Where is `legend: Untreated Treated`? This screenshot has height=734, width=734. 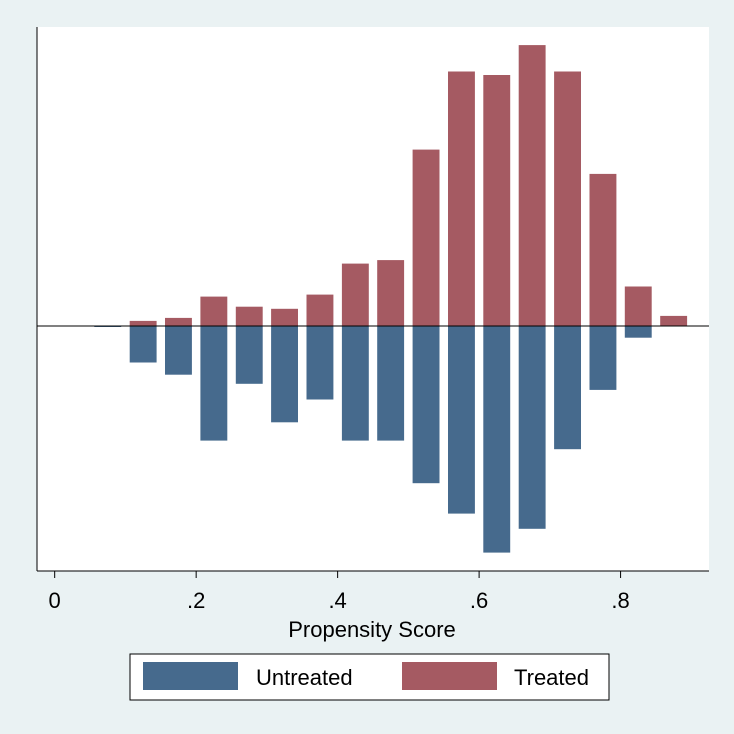 legend: Untreated Treated is located at coordinates (369, 677).